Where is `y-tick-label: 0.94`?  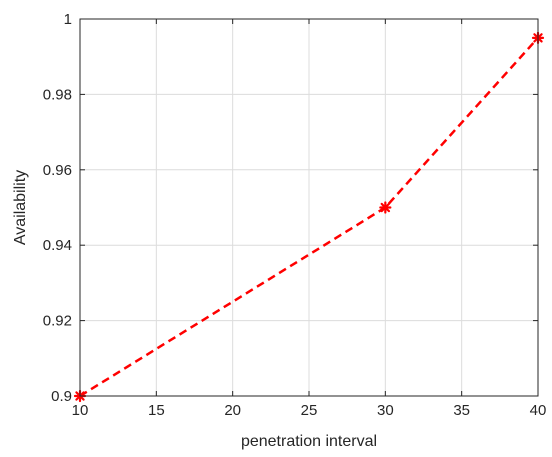 y-tick-label: 0.94 is located at coordinates (57, 245).